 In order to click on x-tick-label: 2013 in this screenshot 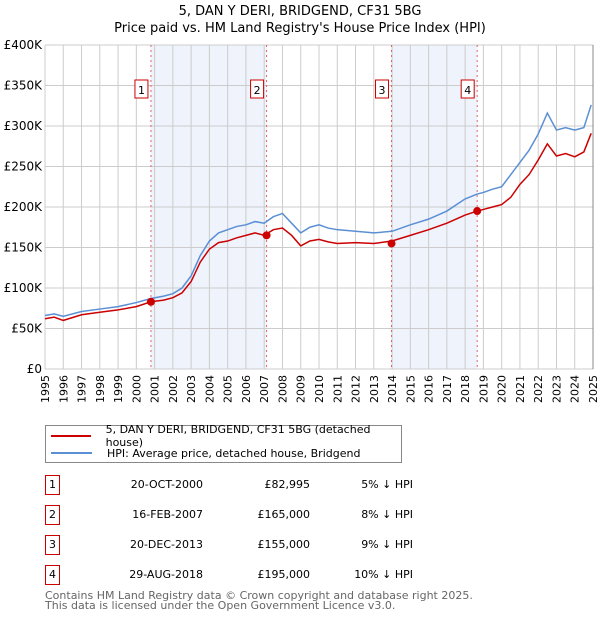, I will do `click(374, 389)`.